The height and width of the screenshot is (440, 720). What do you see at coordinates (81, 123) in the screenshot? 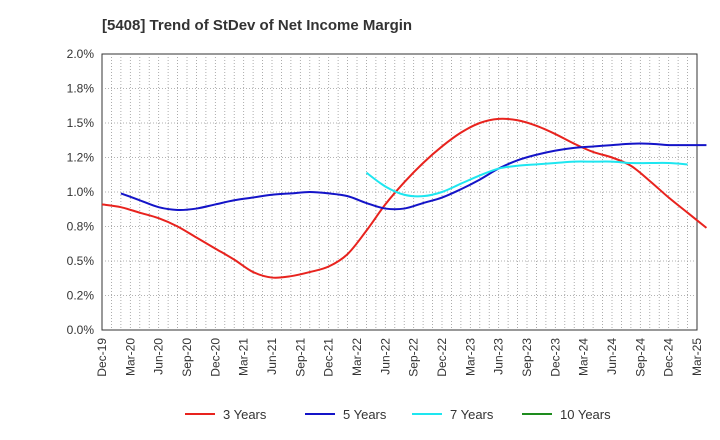
I see `y-tick-label: 1.5%` at bounding box center [81, 123].